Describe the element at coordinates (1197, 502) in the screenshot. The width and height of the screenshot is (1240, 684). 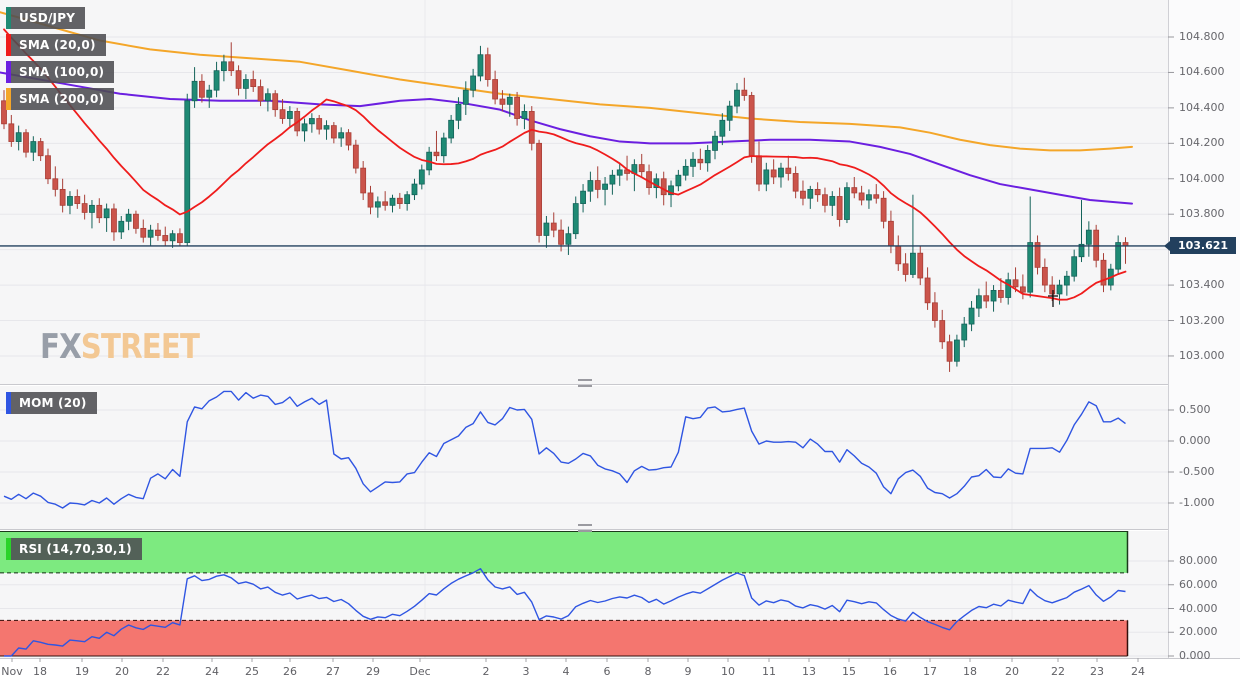
I see `momentum-axis-tick: -1.000` at that location.